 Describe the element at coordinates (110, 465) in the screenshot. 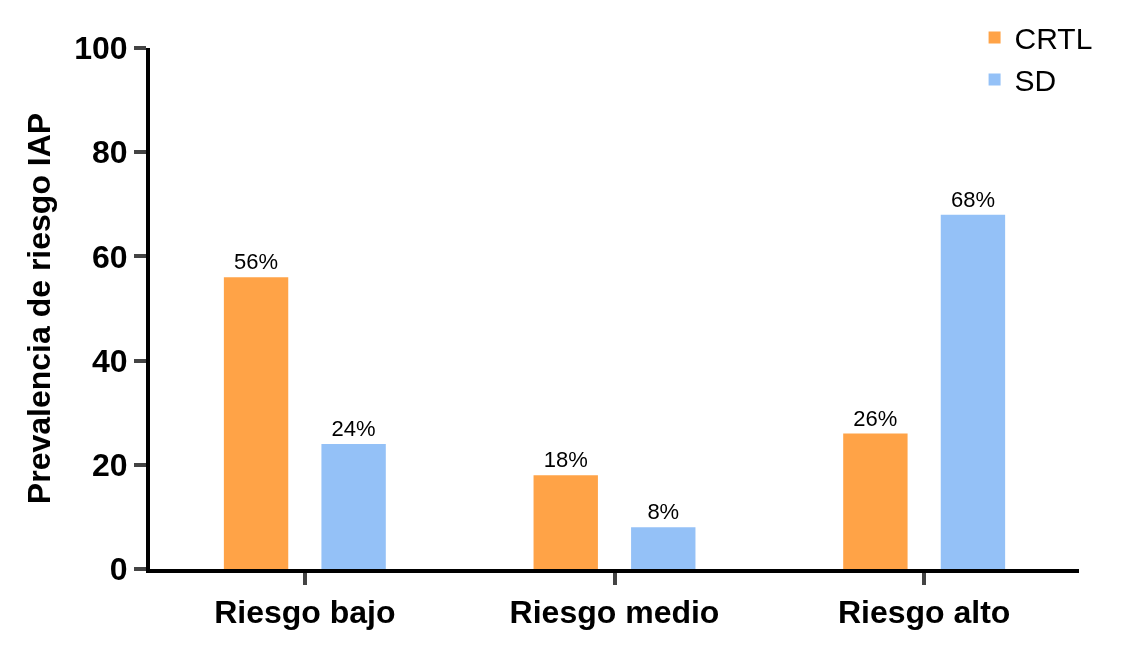

I see `y-tick-label: 20` at that location.